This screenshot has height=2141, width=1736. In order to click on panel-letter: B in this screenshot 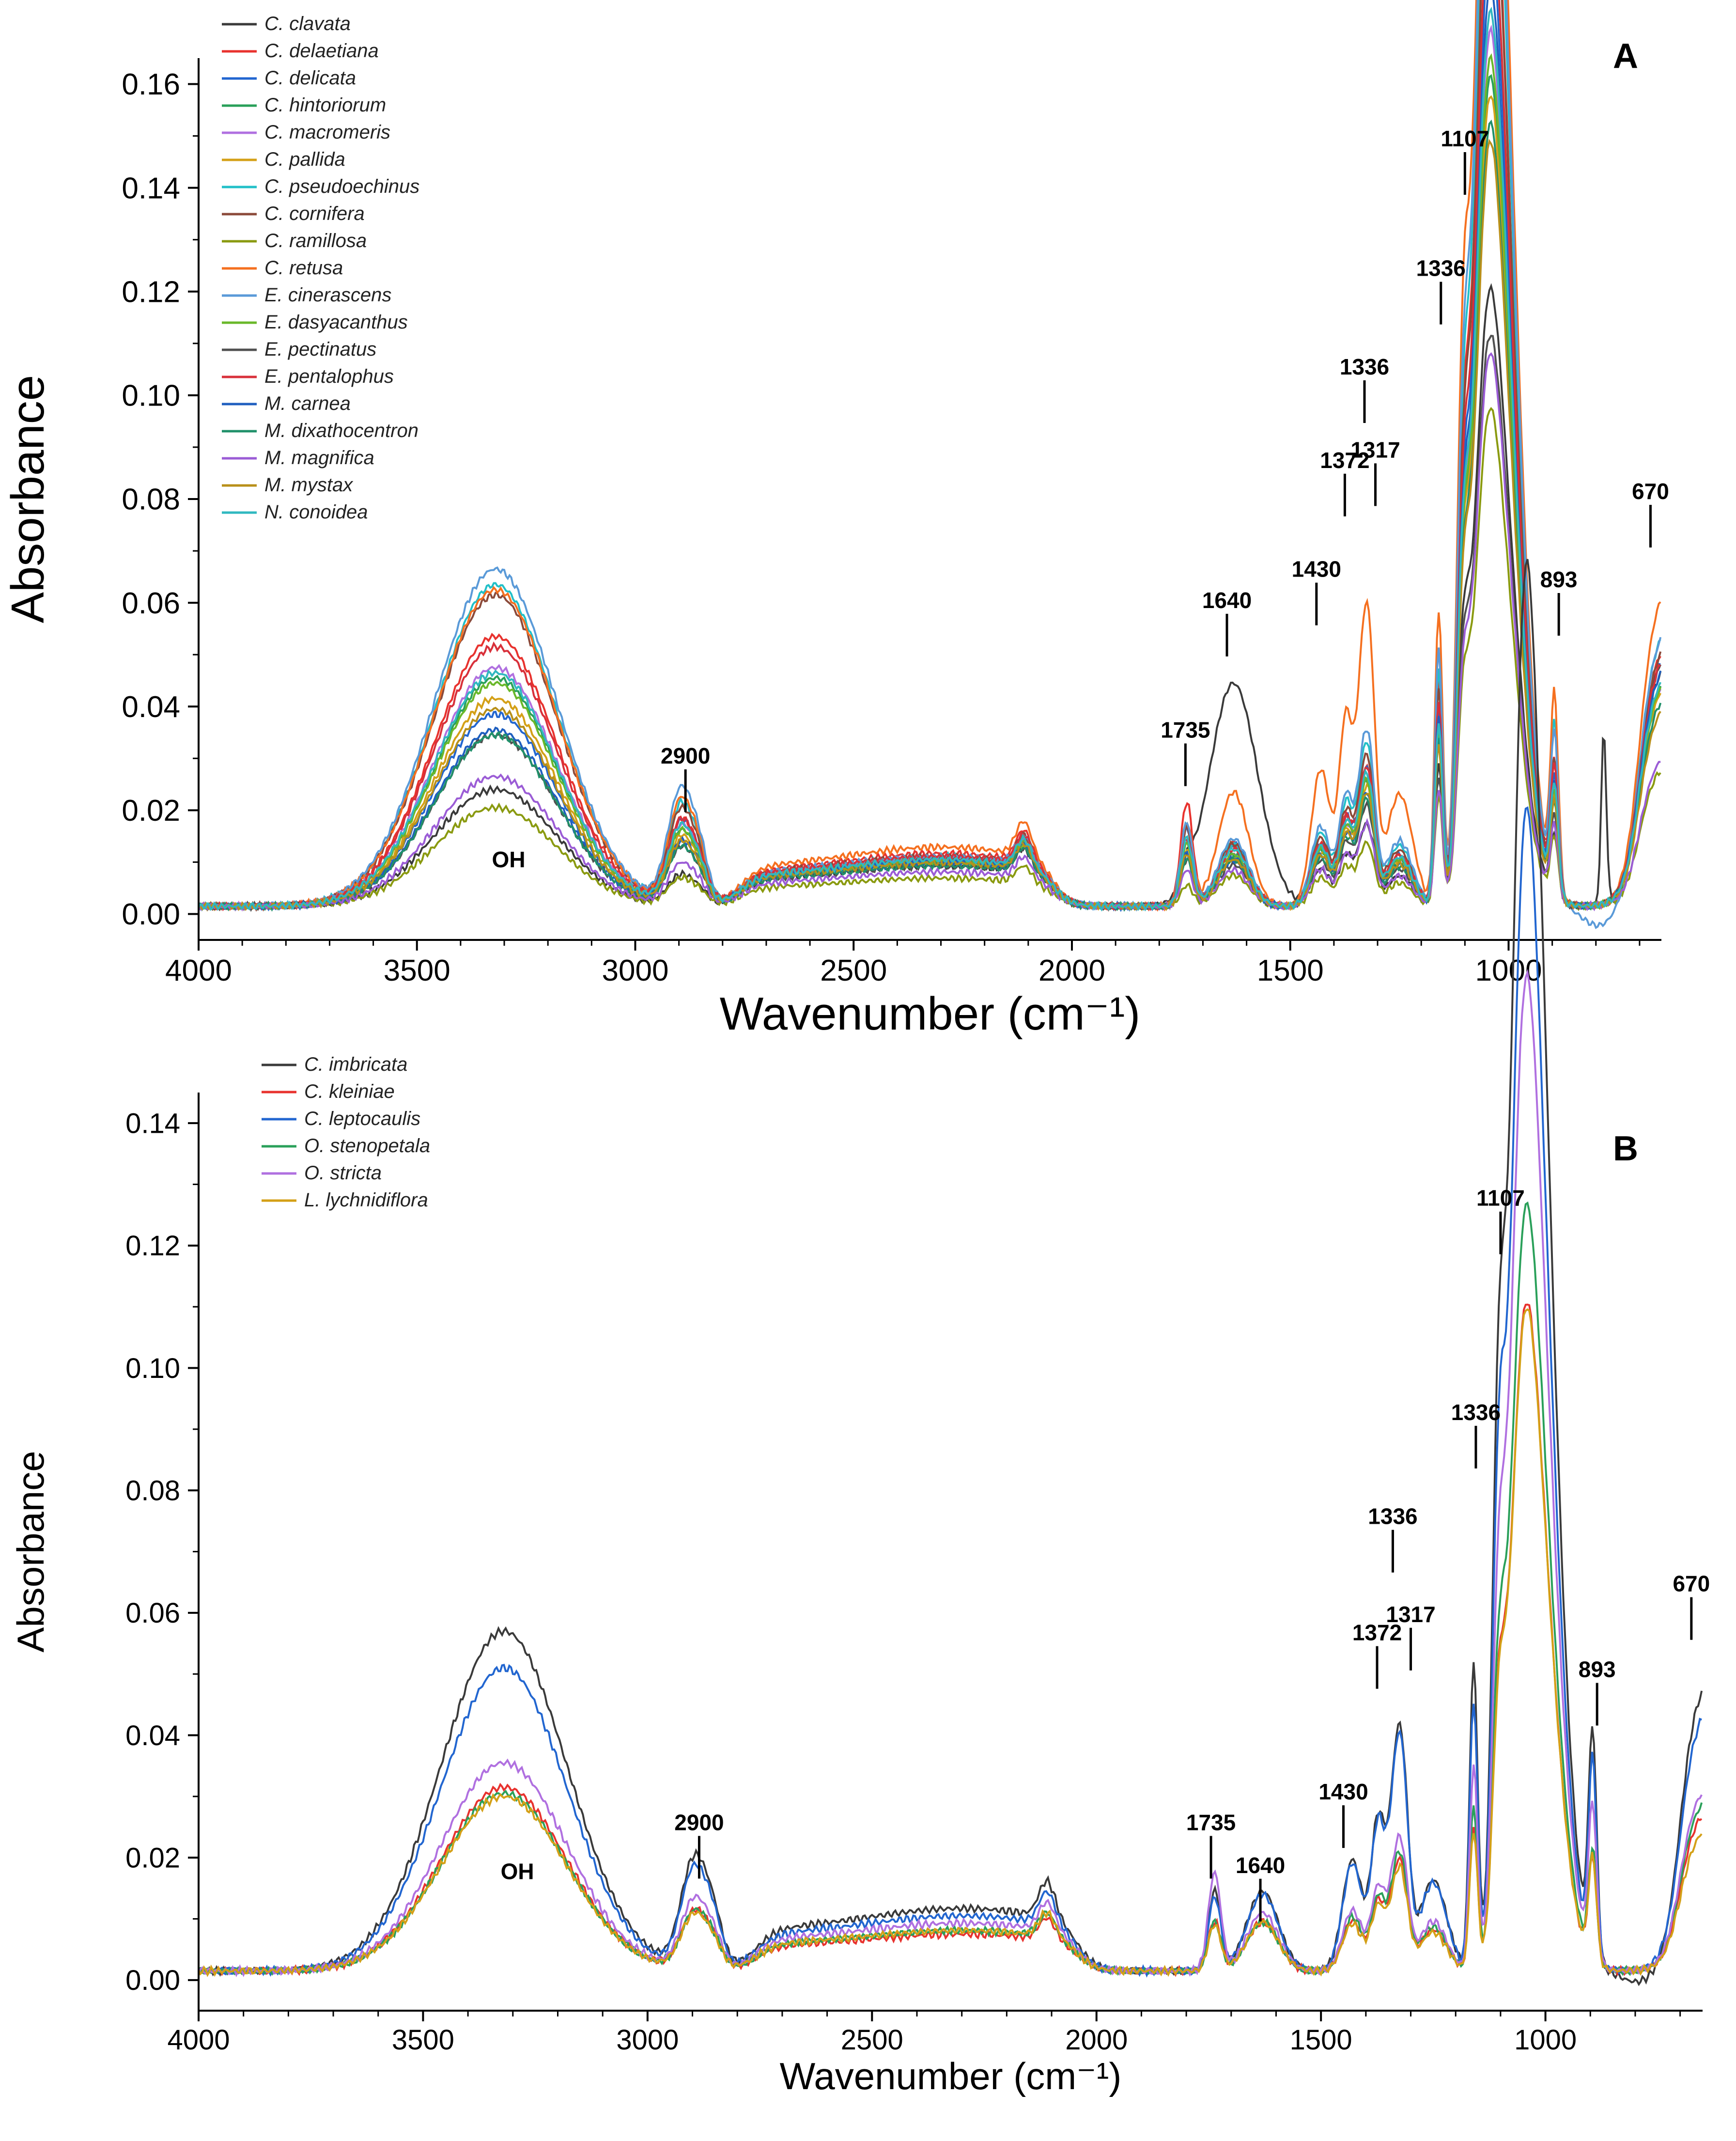, I will do `click(1625, 1148)`.